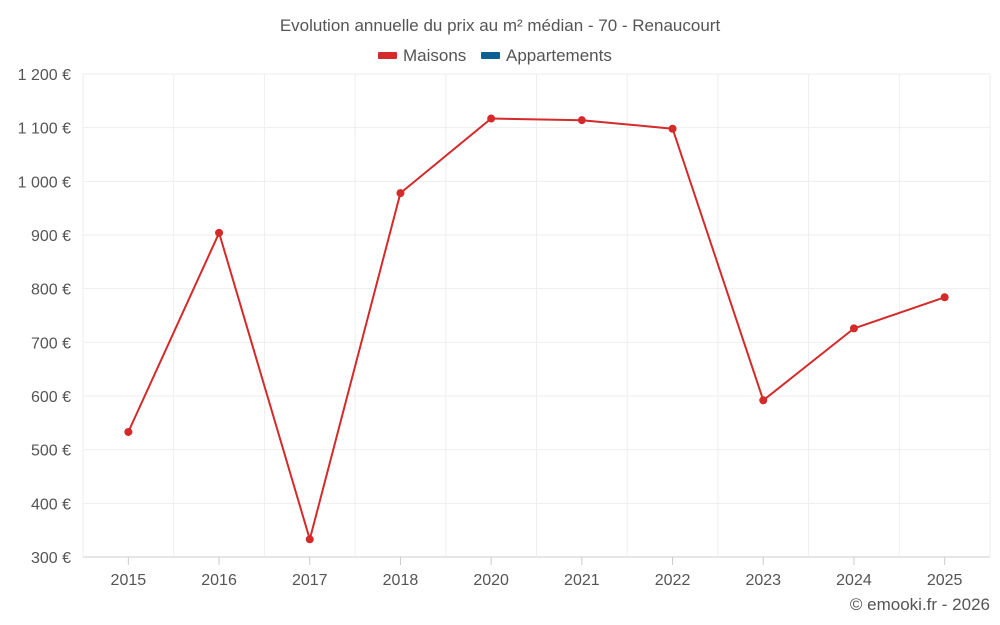 This screenshot has height=625, width=1000. I want to click on legend-item-maisons: Maisons, so click(422, 55).